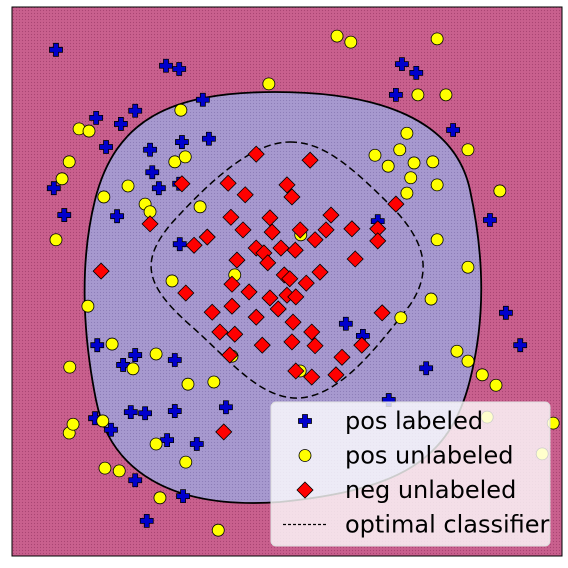  I want to click on legend-label: pos unlabeled, so click(429, 456).